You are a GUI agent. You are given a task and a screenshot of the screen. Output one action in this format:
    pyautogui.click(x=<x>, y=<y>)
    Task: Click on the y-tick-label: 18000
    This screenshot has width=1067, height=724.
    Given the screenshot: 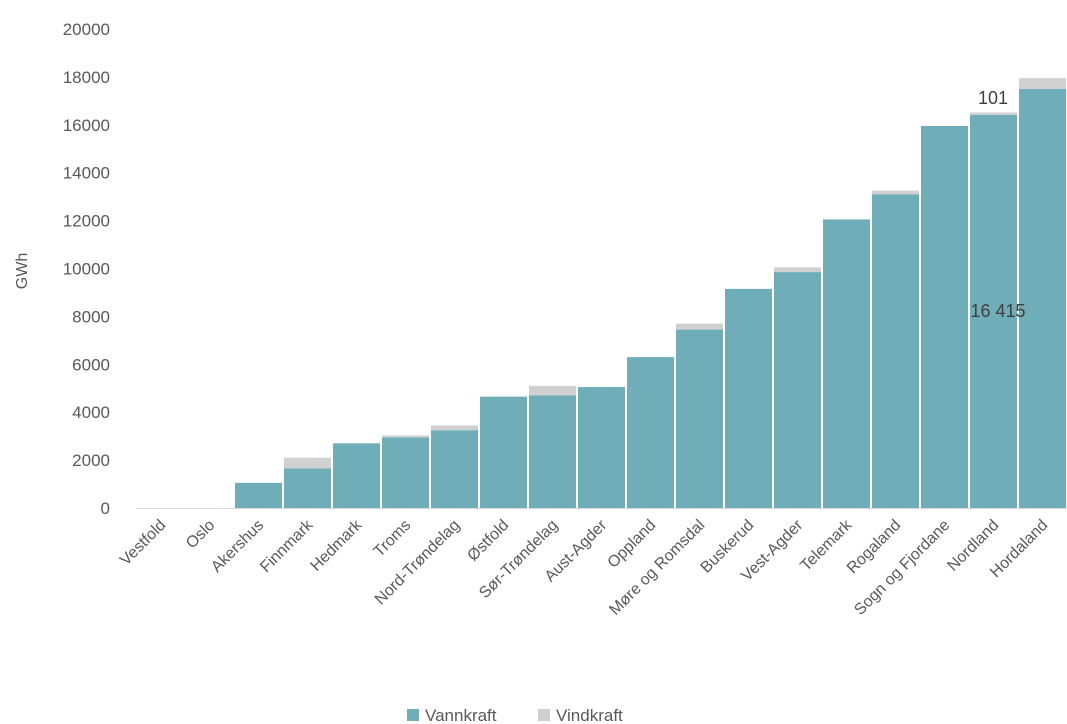 What is the action you would take?
    pyautogui.click(x=86, y=77)
    